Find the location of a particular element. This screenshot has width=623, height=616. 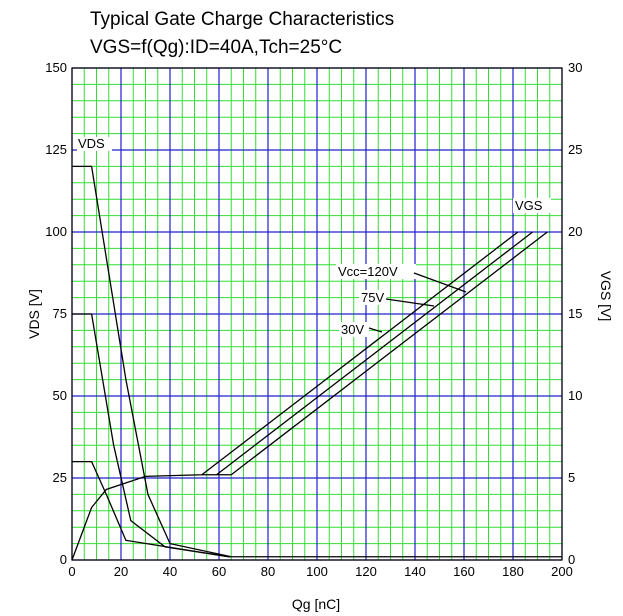

y-left-tick-label: 125 is located at coordinates (56, 149).